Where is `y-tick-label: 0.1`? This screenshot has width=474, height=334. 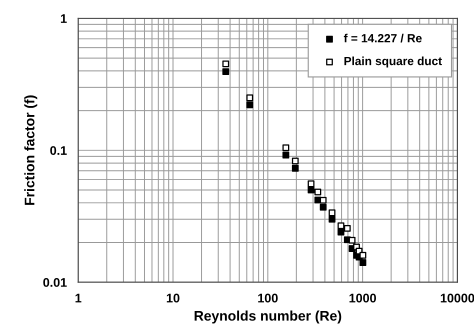
y-tick-label: 0.1 is located at coordinates (58, 150).